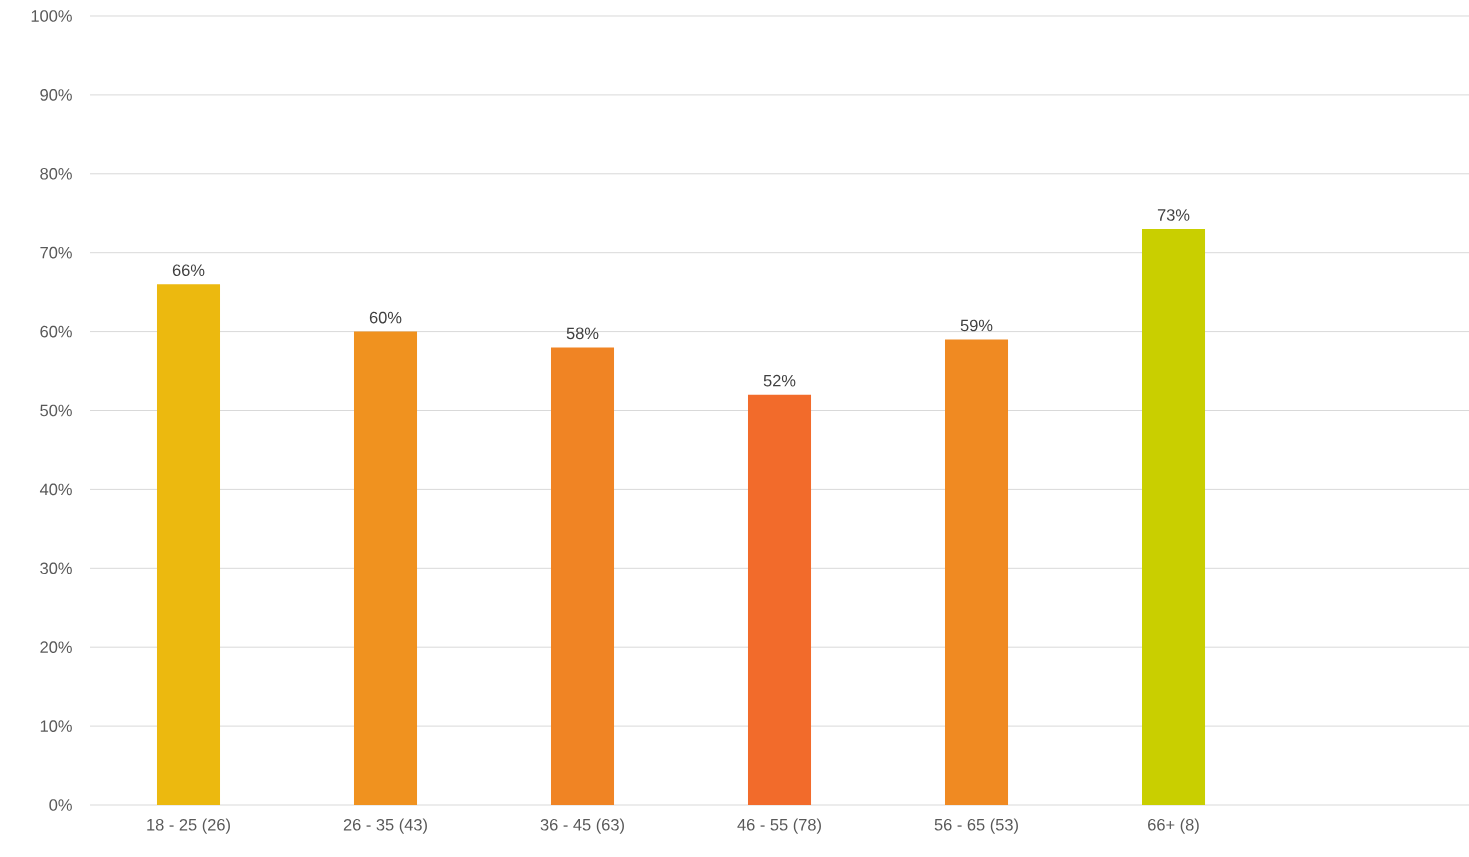 This screenshot has width=1469, height=857. Describe the element at coordinates (582, 333) in the screenshot. I see `data-label: 58%` at that location.